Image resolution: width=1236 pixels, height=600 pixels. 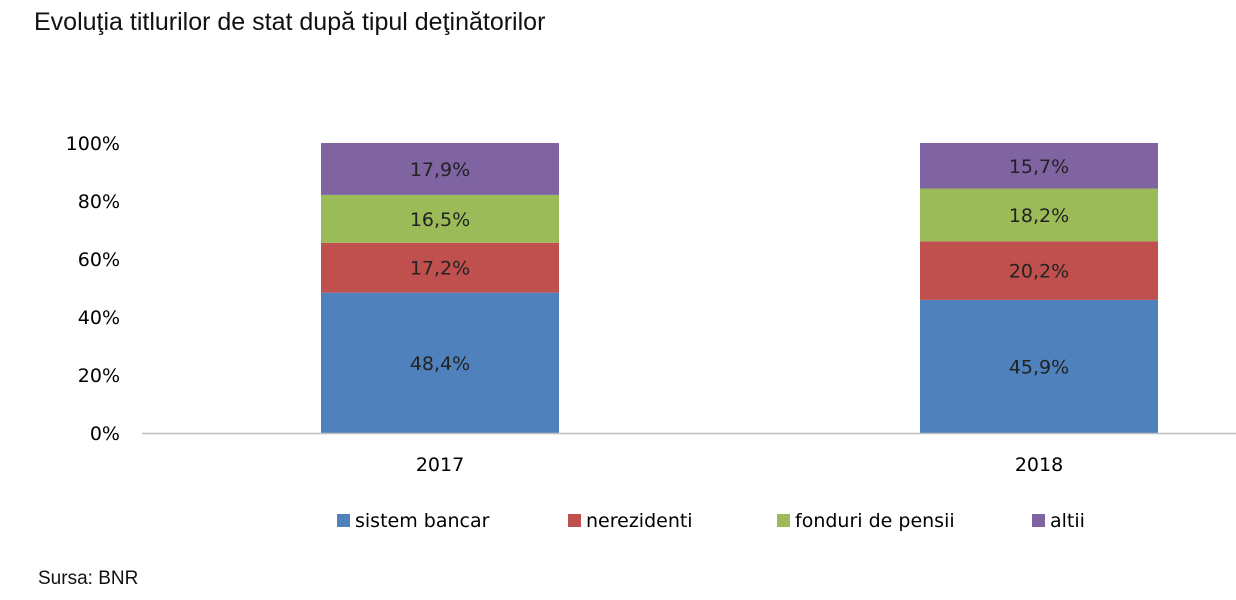 I want to click on data-label: 48,4%, so click(x=440, y=364).